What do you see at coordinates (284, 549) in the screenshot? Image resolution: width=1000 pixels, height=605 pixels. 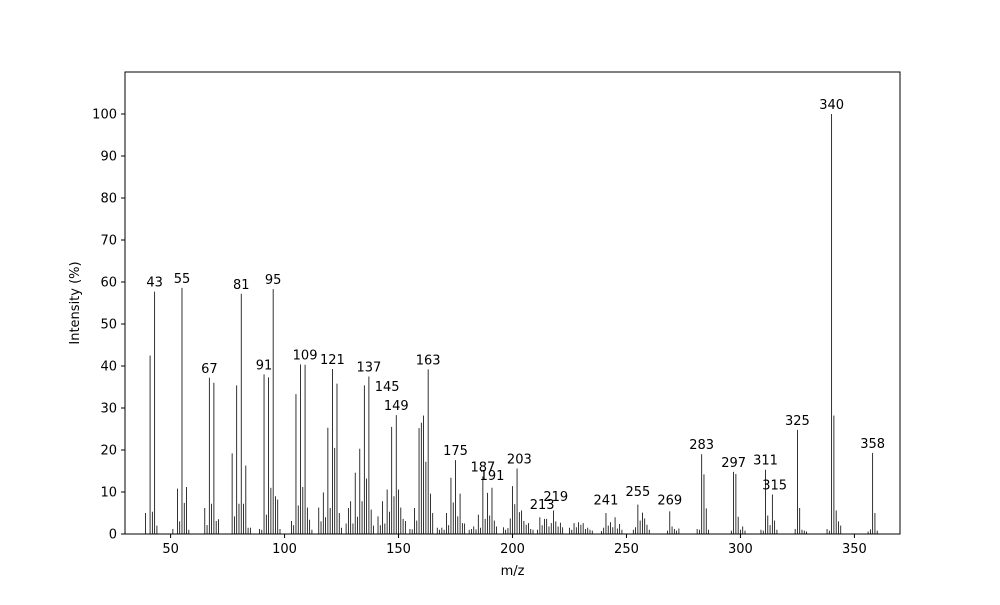 I see `x-tick-label: 100` at bounding box center [284, 549].